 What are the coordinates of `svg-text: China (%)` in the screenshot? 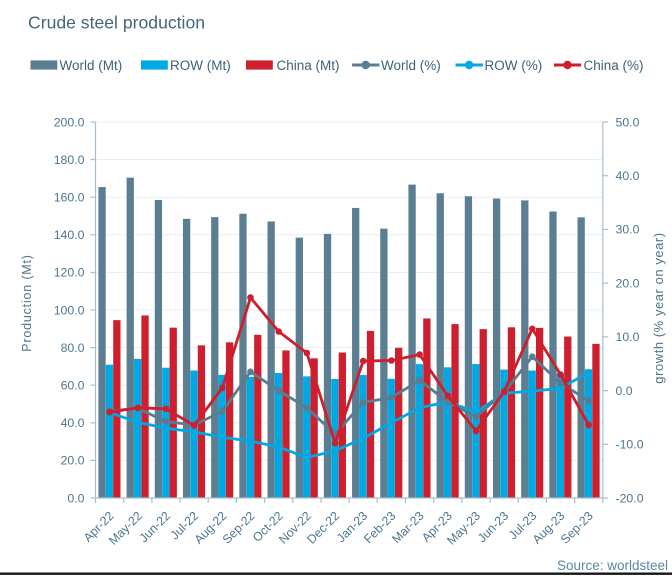 It's located at (614, 65).